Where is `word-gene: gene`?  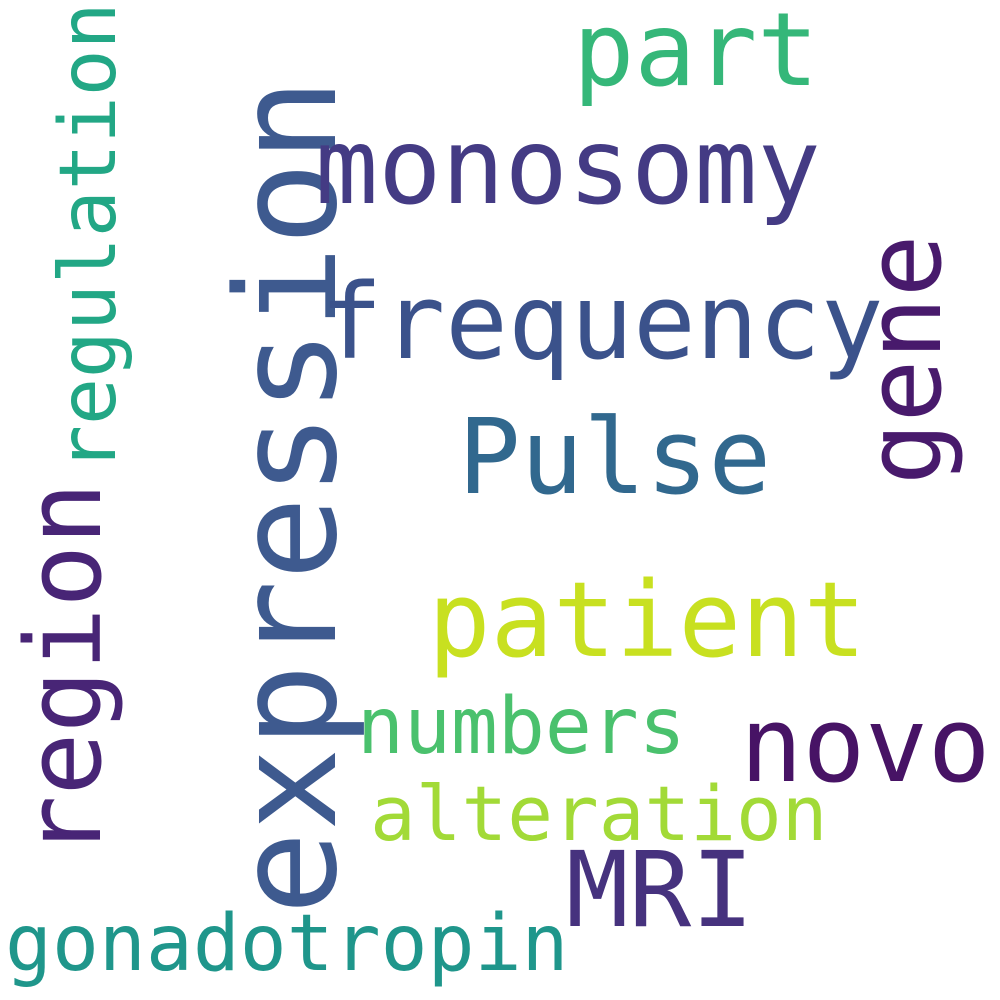 word-gene: gene is located at coordinates (904, 359).